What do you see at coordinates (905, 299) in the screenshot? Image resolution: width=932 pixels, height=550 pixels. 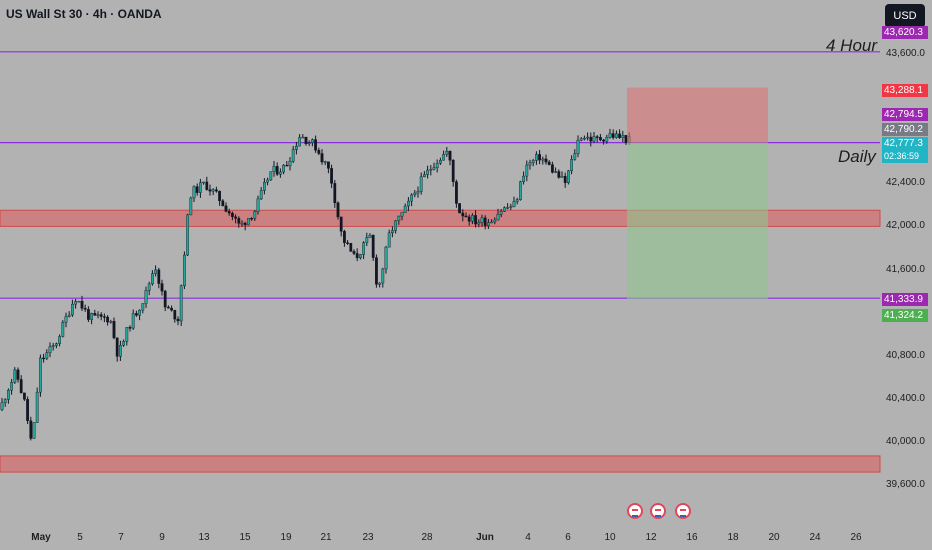 I see `price-label-support: 41,333.9` at bounding box center [905, 299].